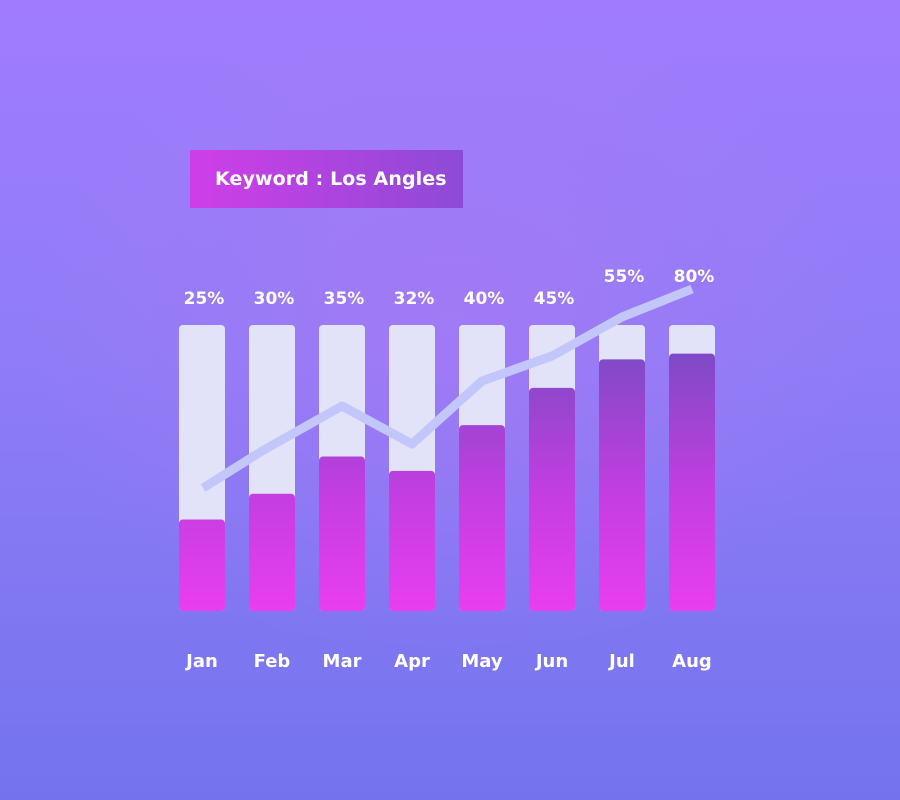  Describe the element at coordinates (274, 299) in the screenshot. I see `value-label-feb: 30%` at that location.